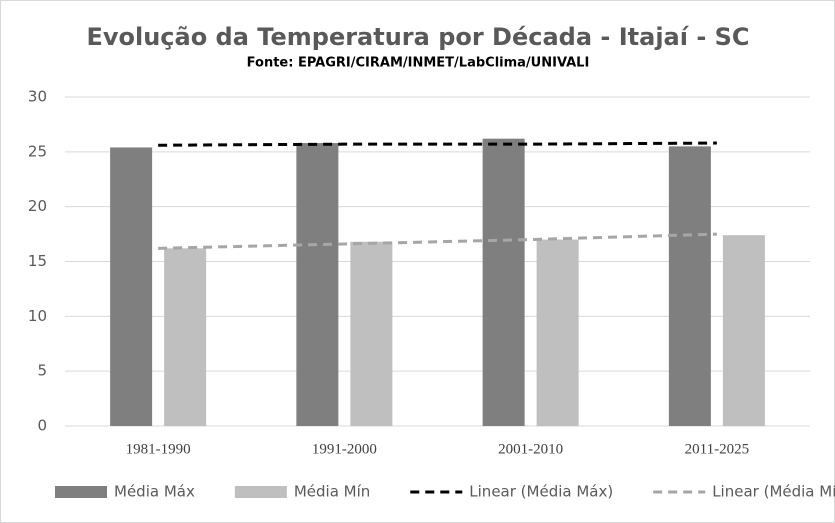  I want to click on legend-label: Média Máx, so click(154, 492).